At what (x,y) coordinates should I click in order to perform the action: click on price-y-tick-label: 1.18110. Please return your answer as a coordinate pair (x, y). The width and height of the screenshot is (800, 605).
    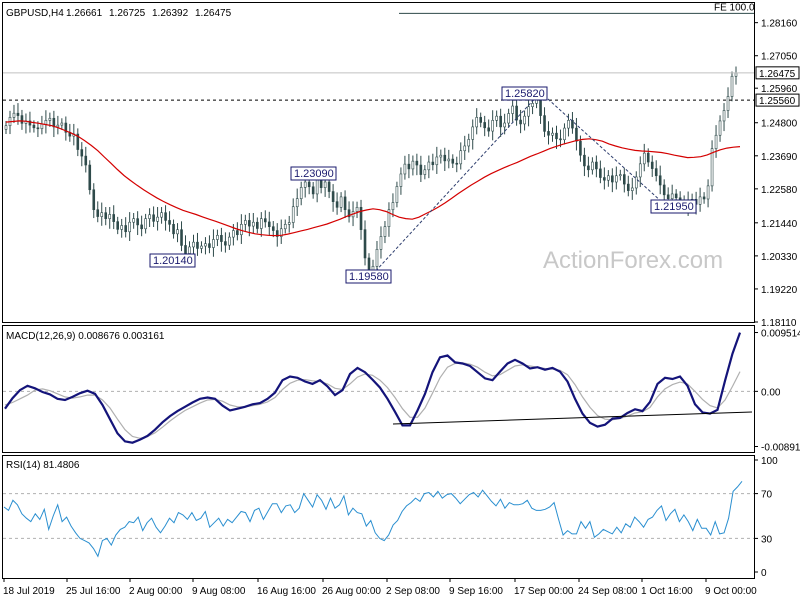
    Looking at the image, I should click on (779, 323).